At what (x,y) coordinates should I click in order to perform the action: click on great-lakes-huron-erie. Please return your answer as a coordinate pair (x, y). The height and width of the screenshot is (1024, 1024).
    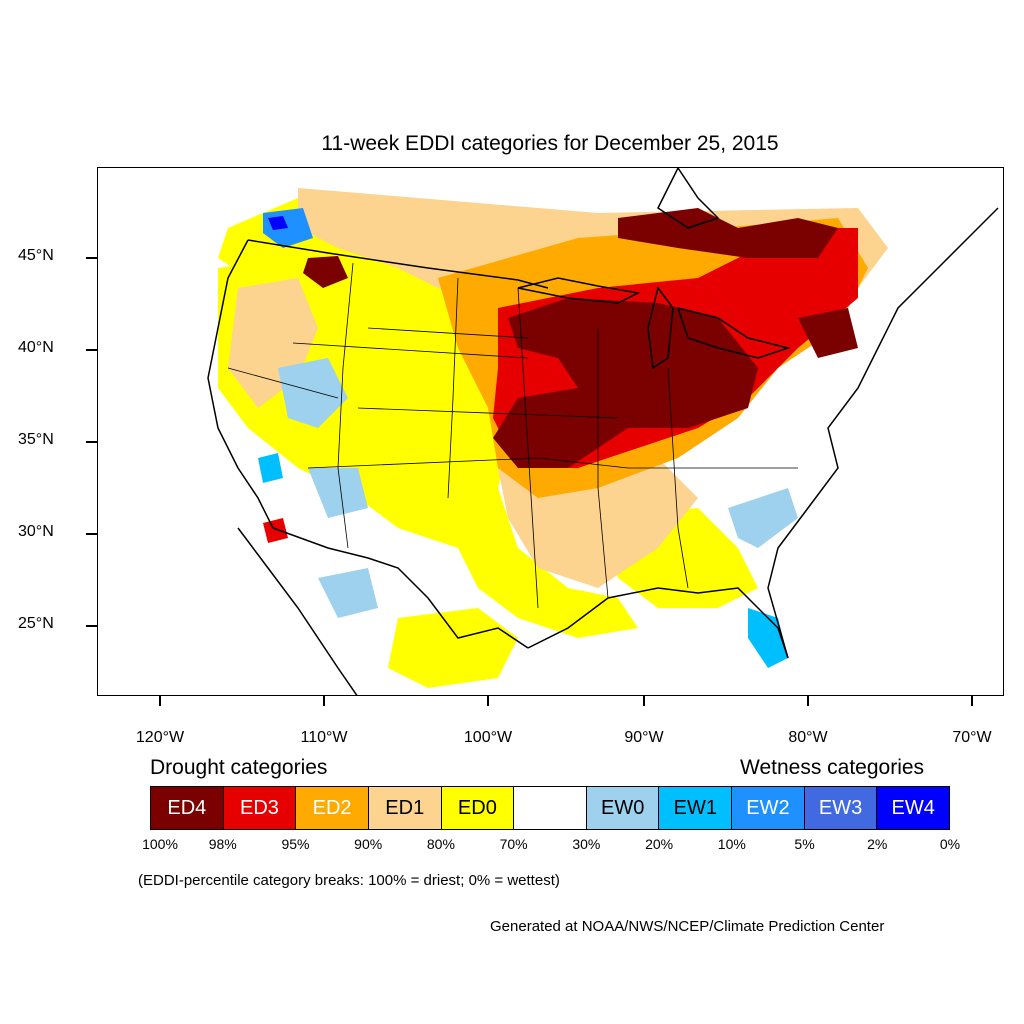
    Looking at the image, I should click on (733, 332).